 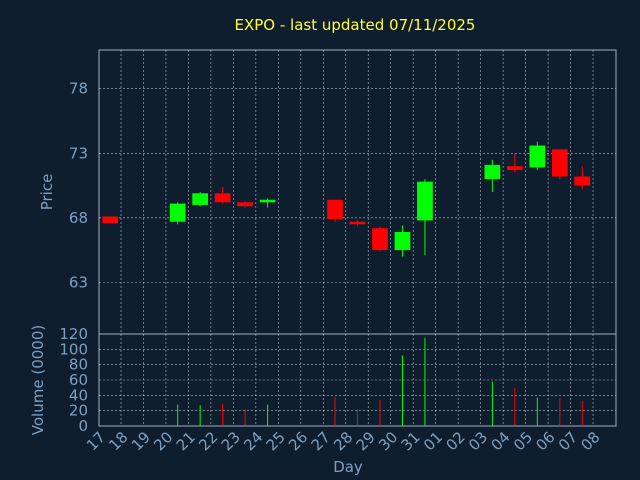 What do you see at coordinates (355, 25) in the screenshot?
I see `chart-title: EXPO - last updated 07/11/2025` at bounding box center [355, 25].